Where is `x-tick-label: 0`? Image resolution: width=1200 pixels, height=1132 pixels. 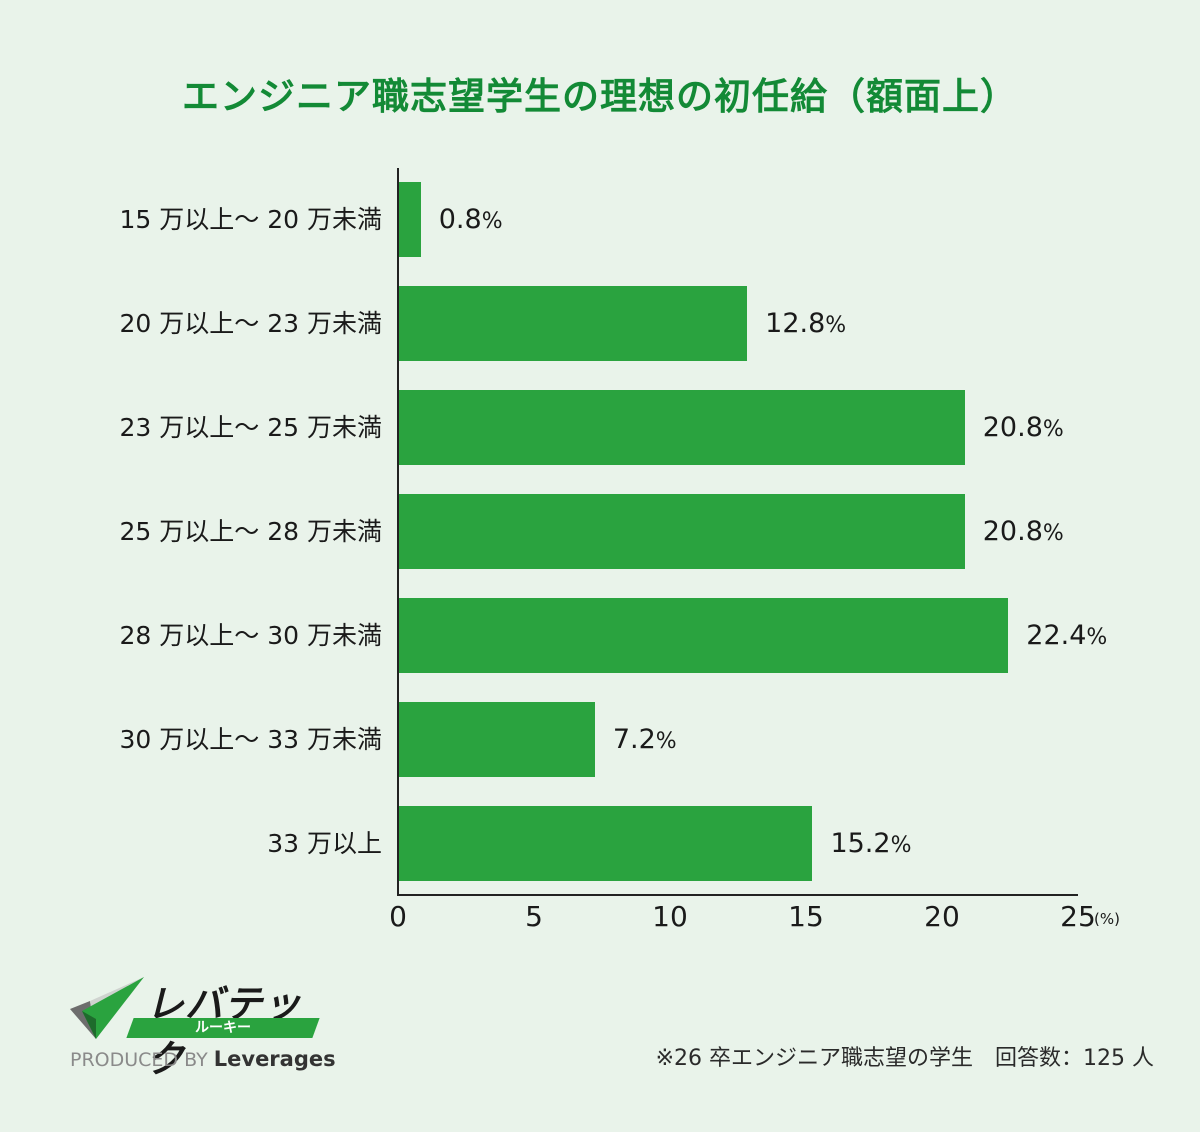 x-tick-label: 0 is located at coordinates (398, 916).